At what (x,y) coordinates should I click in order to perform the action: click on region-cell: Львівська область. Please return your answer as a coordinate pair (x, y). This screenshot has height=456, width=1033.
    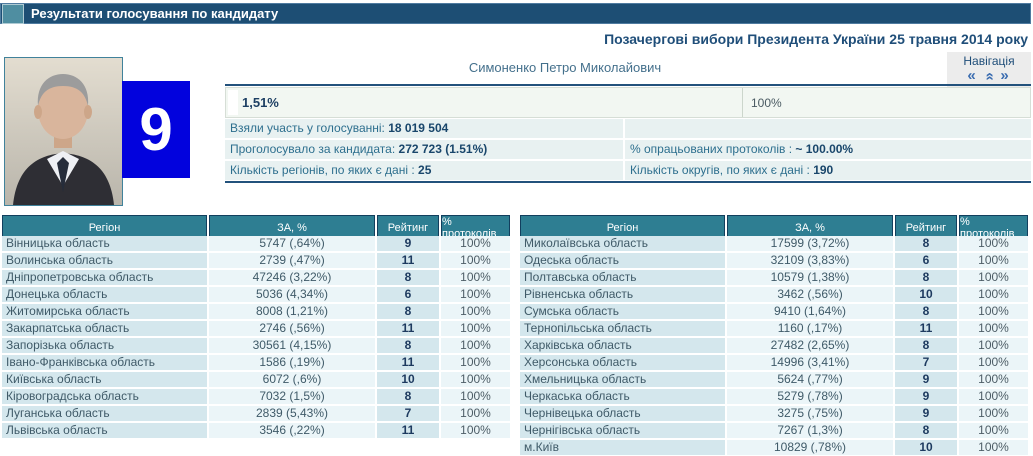
    Looking at the image, I should click on (104, 430).